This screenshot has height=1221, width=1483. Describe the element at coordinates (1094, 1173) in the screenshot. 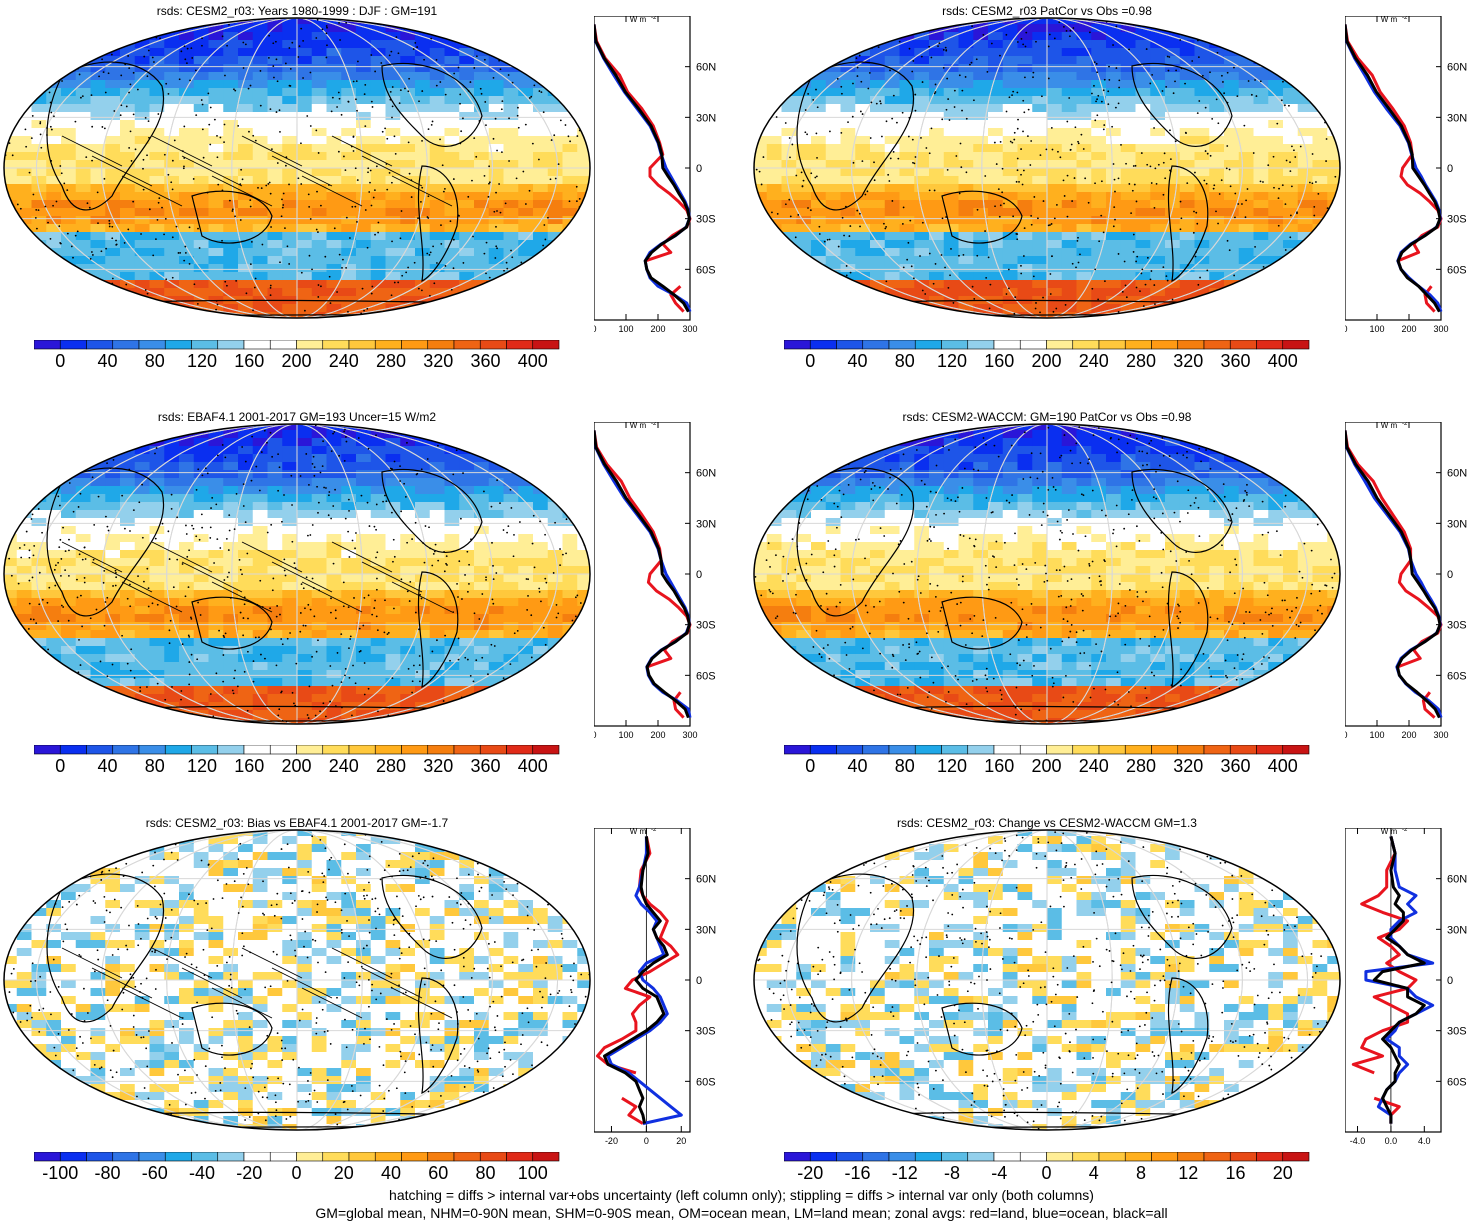

I see `colorbar-tick-label: 4` at that location.